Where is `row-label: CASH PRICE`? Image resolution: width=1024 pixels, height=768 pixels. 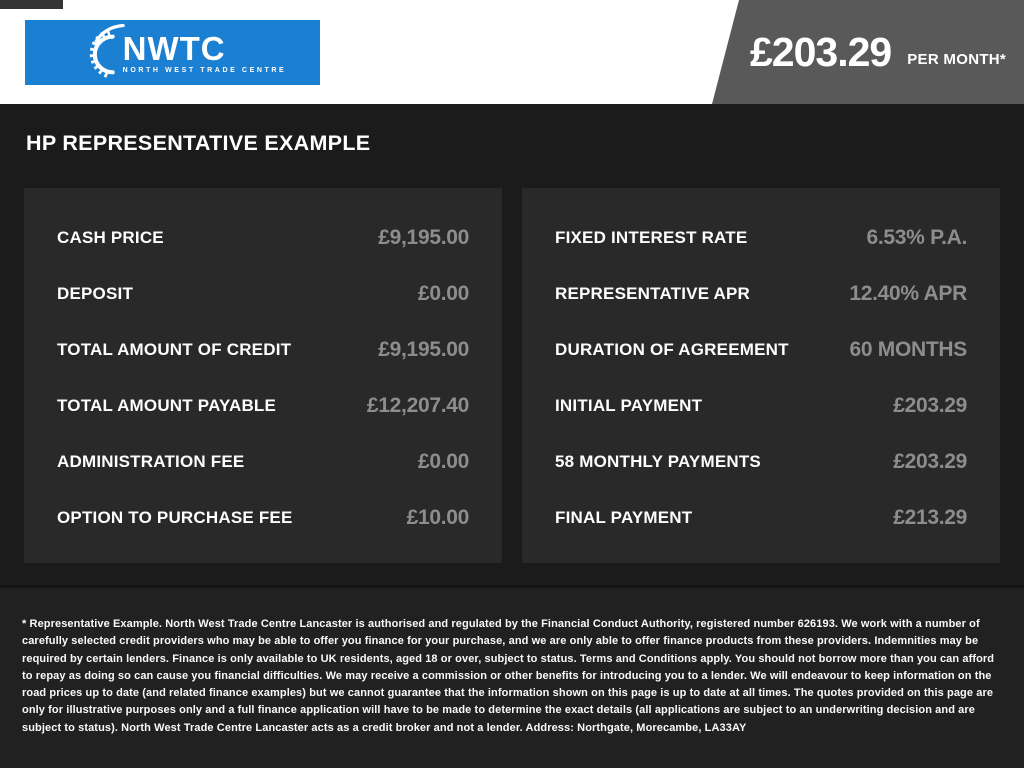
row-label: CASH PRICE is located at coordinates (110, 237).